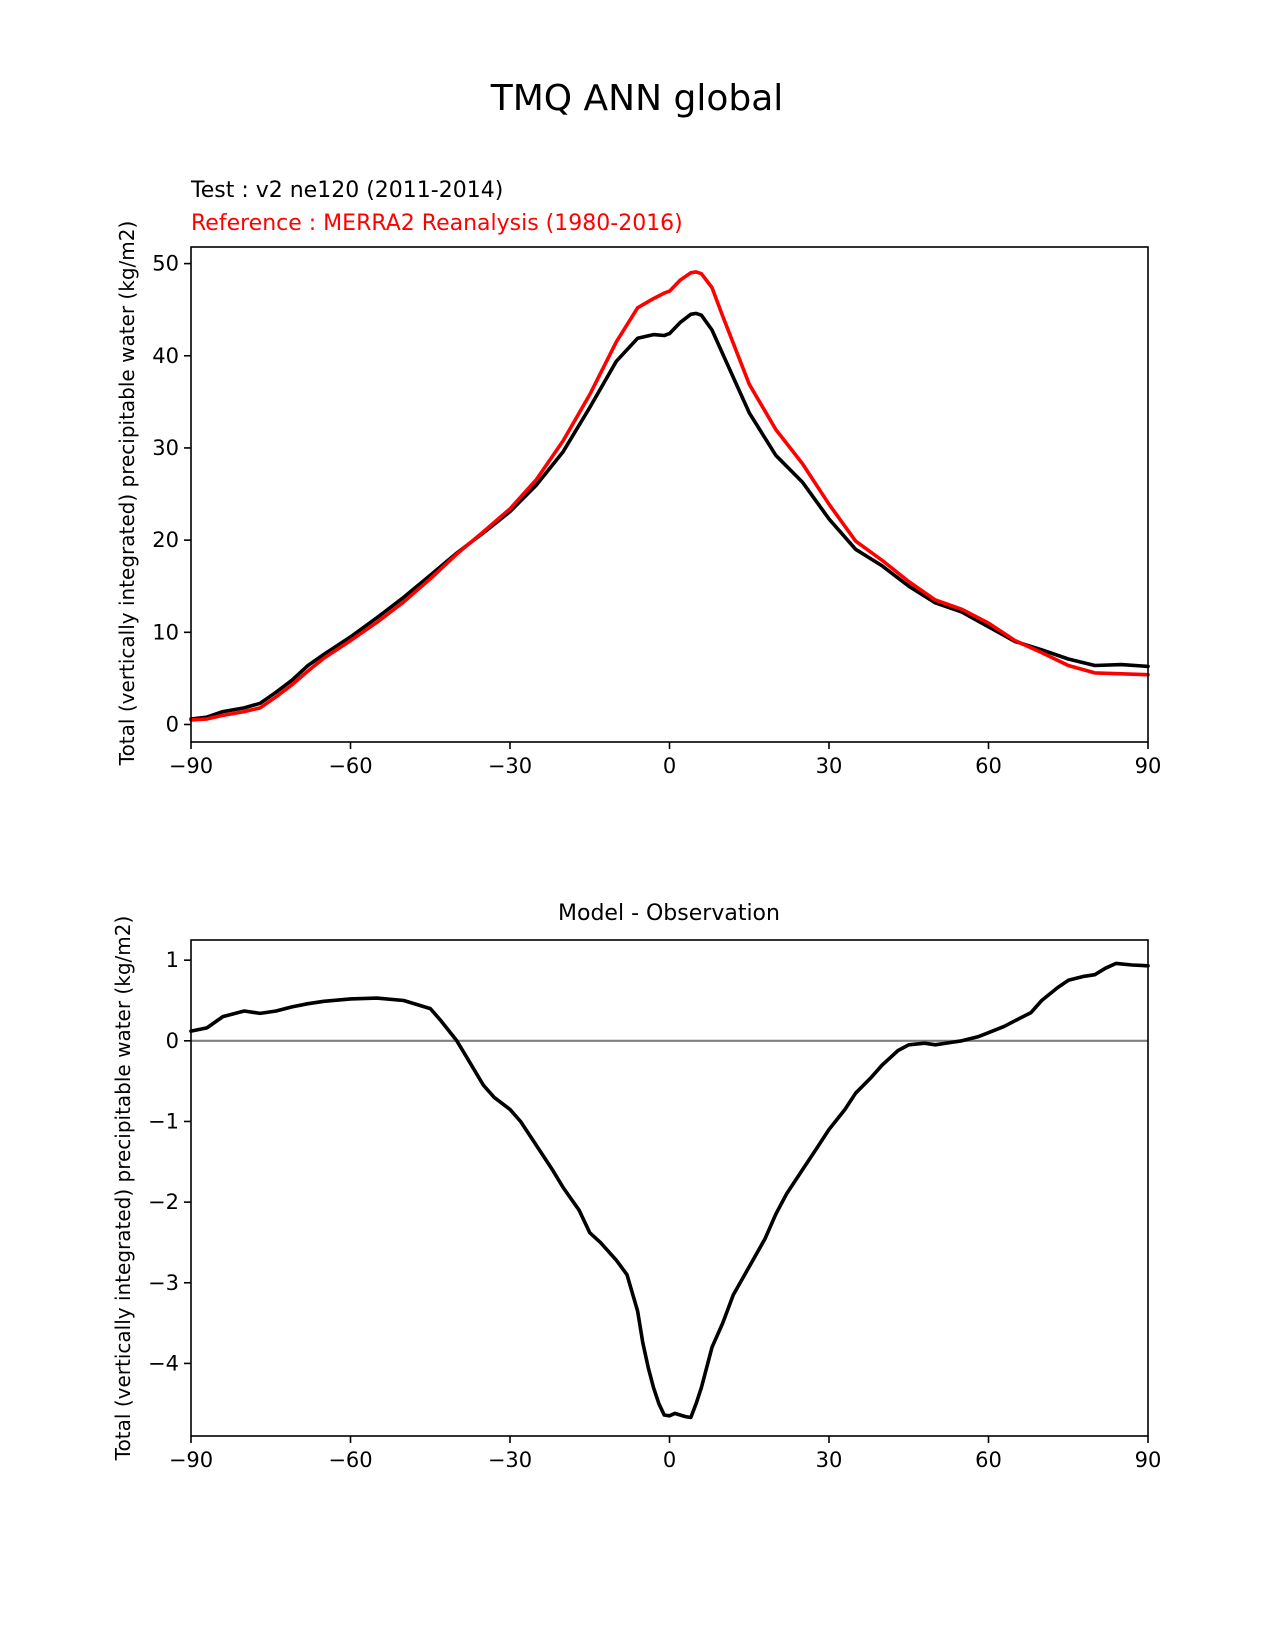 The image size is (1275, 1650). Describe the element at coordinates (165, 540) in the screenshot. I see `y-tick-label: 20` at that location.